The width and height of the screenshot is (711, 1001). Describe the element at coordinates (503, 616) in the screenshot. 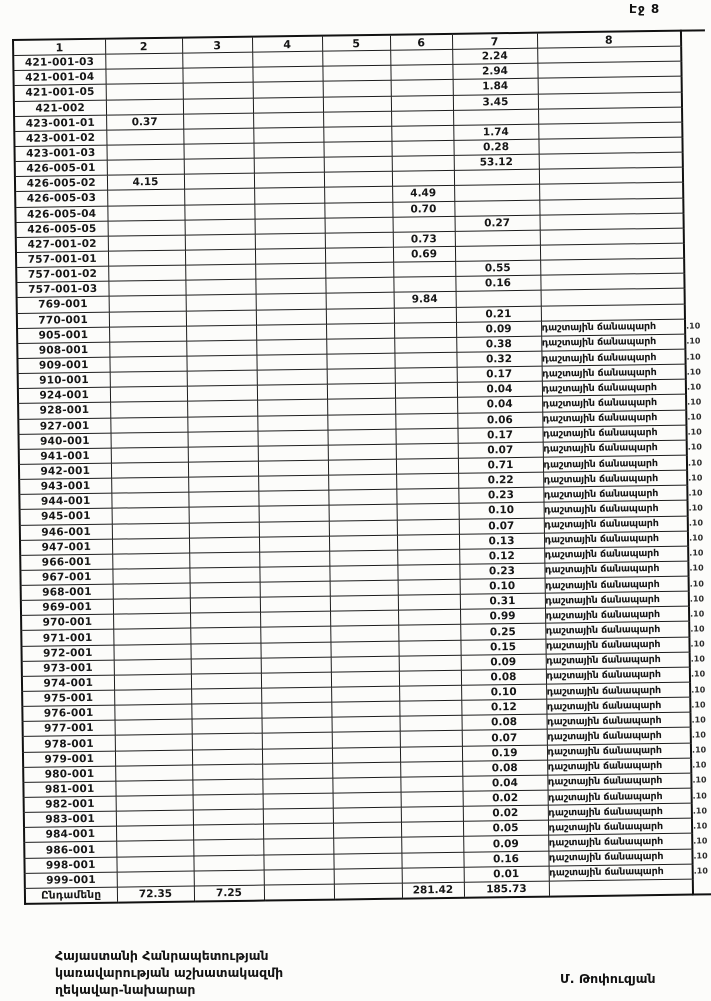

I see `value-cell: 0.99` at that location.